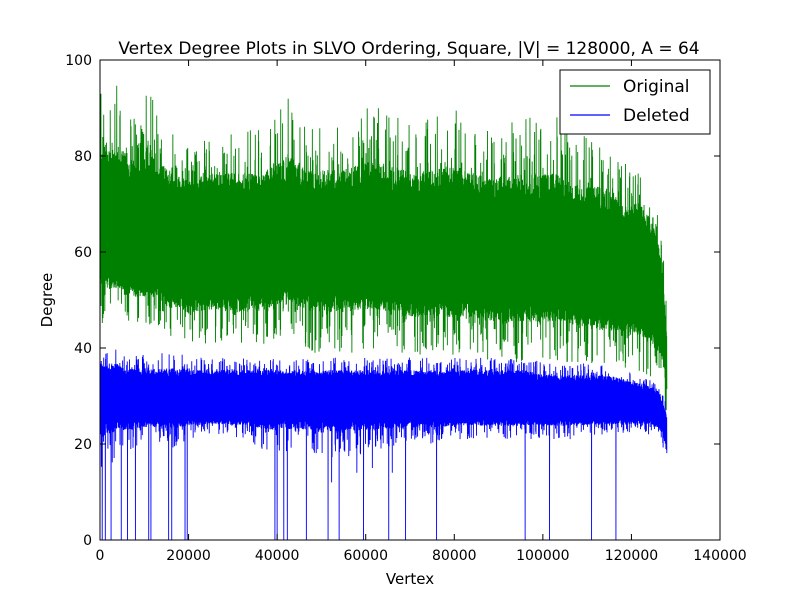 The image size is (800, 600). Describe the element at coordinates (365, 556) in the screenshot. I see `x-tick-label: 60000` at that location.